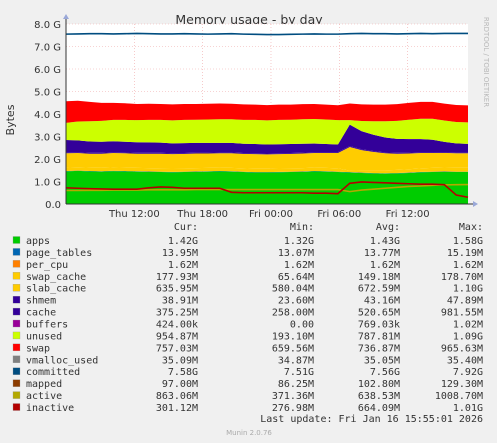 The width and height of the screenshot is (497, 443). I want to click on legend-min-value: 34.87M, so click(296, 360).